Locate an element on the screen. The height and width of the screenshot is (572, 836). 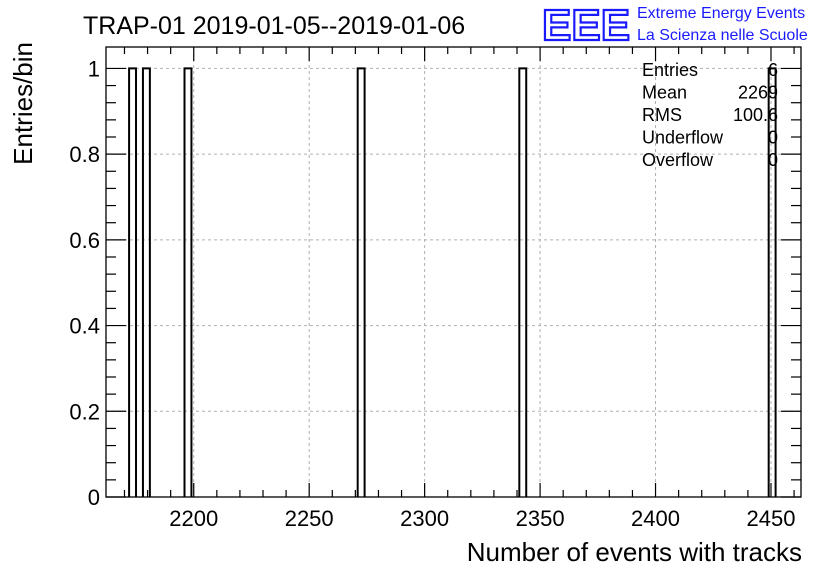
y-tick-label: 0.6 is located at coordinates (84, 240).